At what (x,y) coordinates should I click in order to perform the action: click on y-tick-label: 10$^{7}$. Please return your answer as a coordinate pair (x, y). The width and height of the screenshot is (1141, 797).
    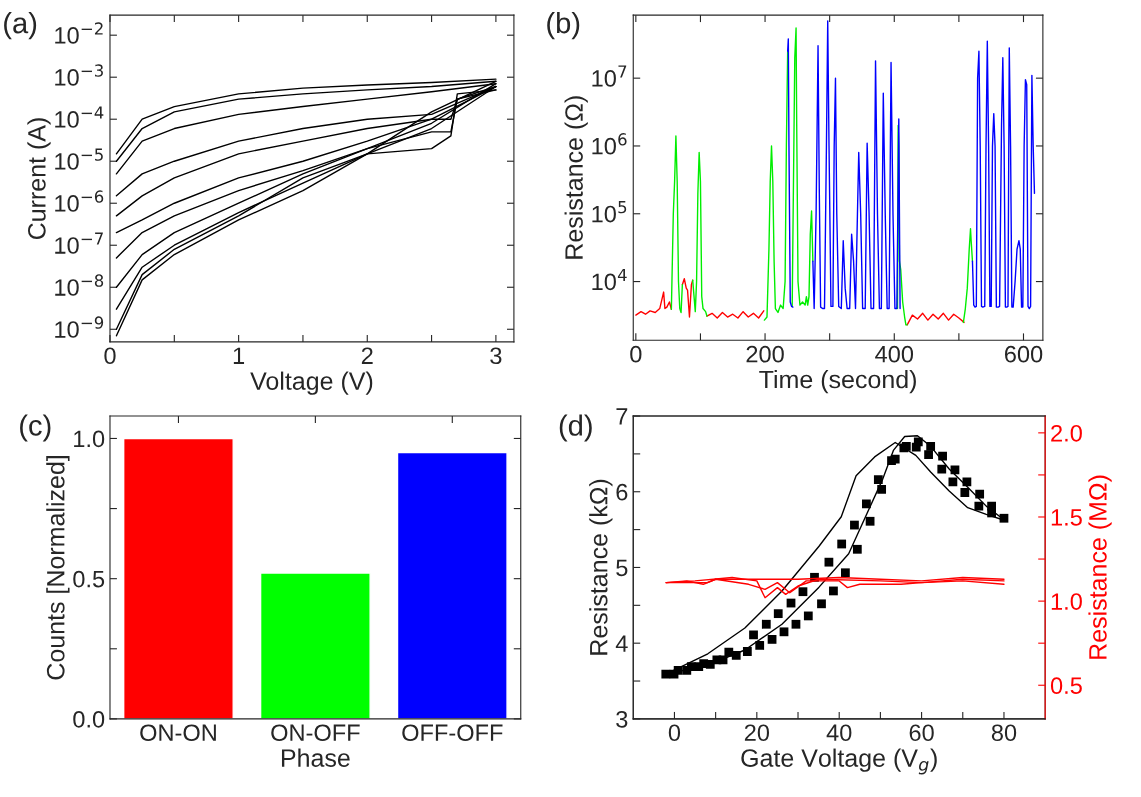
    Looking at the image, I should click on (609, 76).